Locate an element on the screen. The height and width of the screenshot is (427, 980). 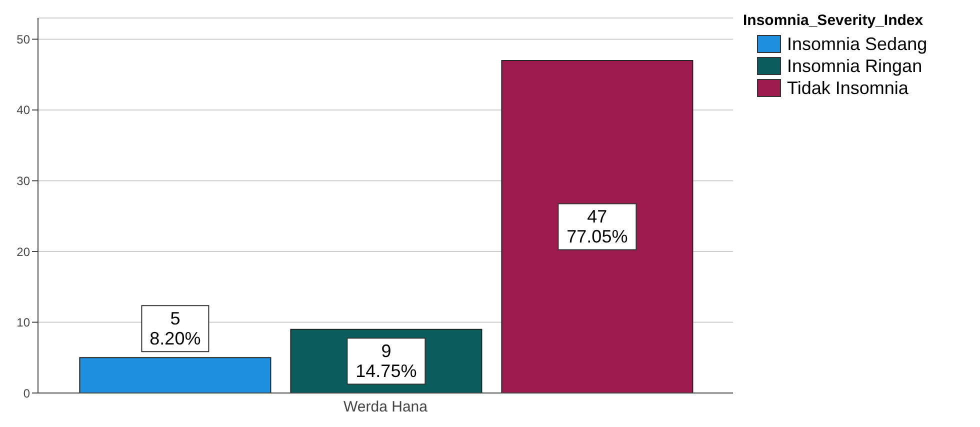
x-tick-label: Werda Hana is located at coordinates (386, 407).